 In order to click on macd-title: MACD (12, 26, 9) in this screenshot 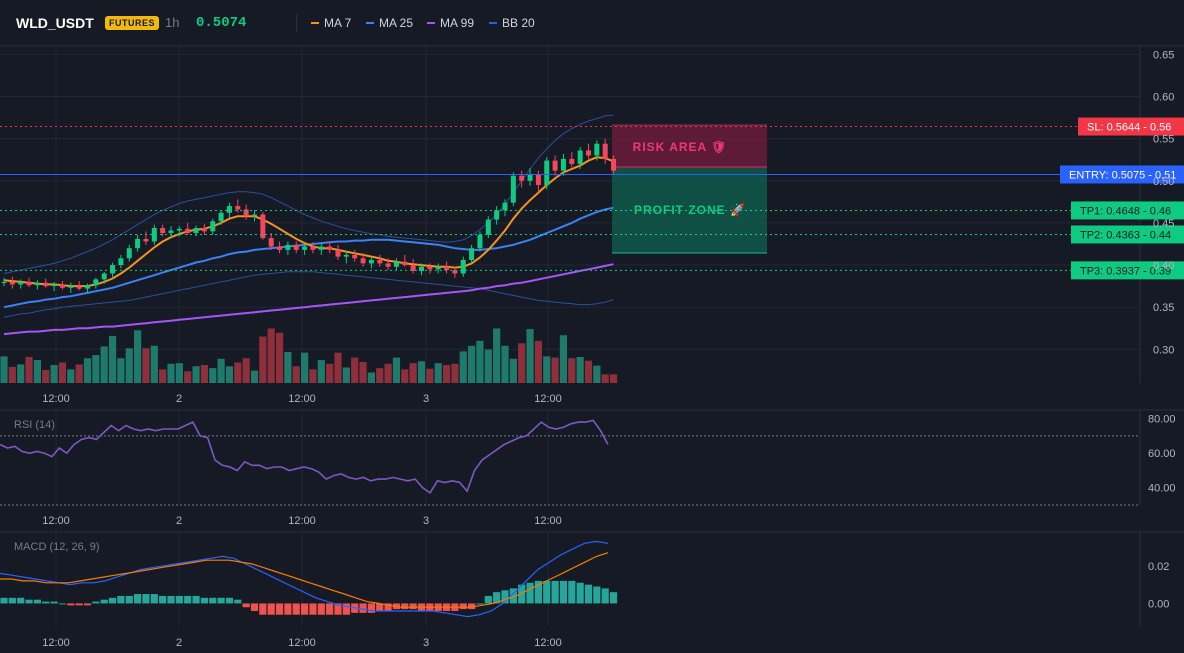, I will do `click(57, 547)`.